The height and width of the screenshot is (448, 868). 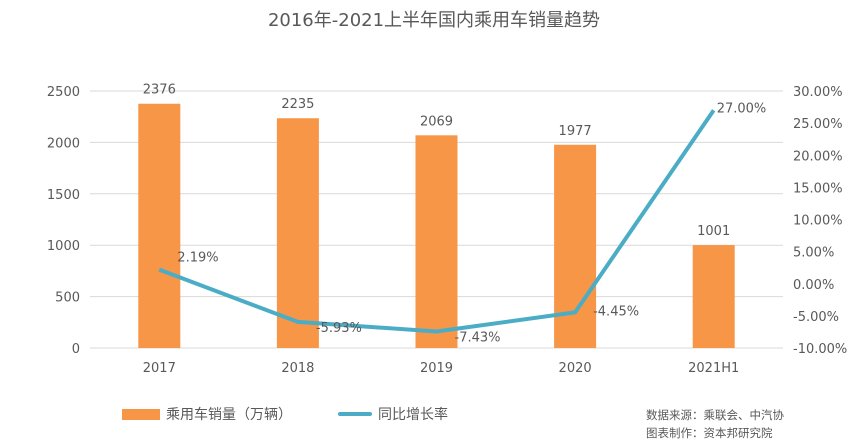 I want to click on line-data-label: 2.19%, so click(x=197, y=258).